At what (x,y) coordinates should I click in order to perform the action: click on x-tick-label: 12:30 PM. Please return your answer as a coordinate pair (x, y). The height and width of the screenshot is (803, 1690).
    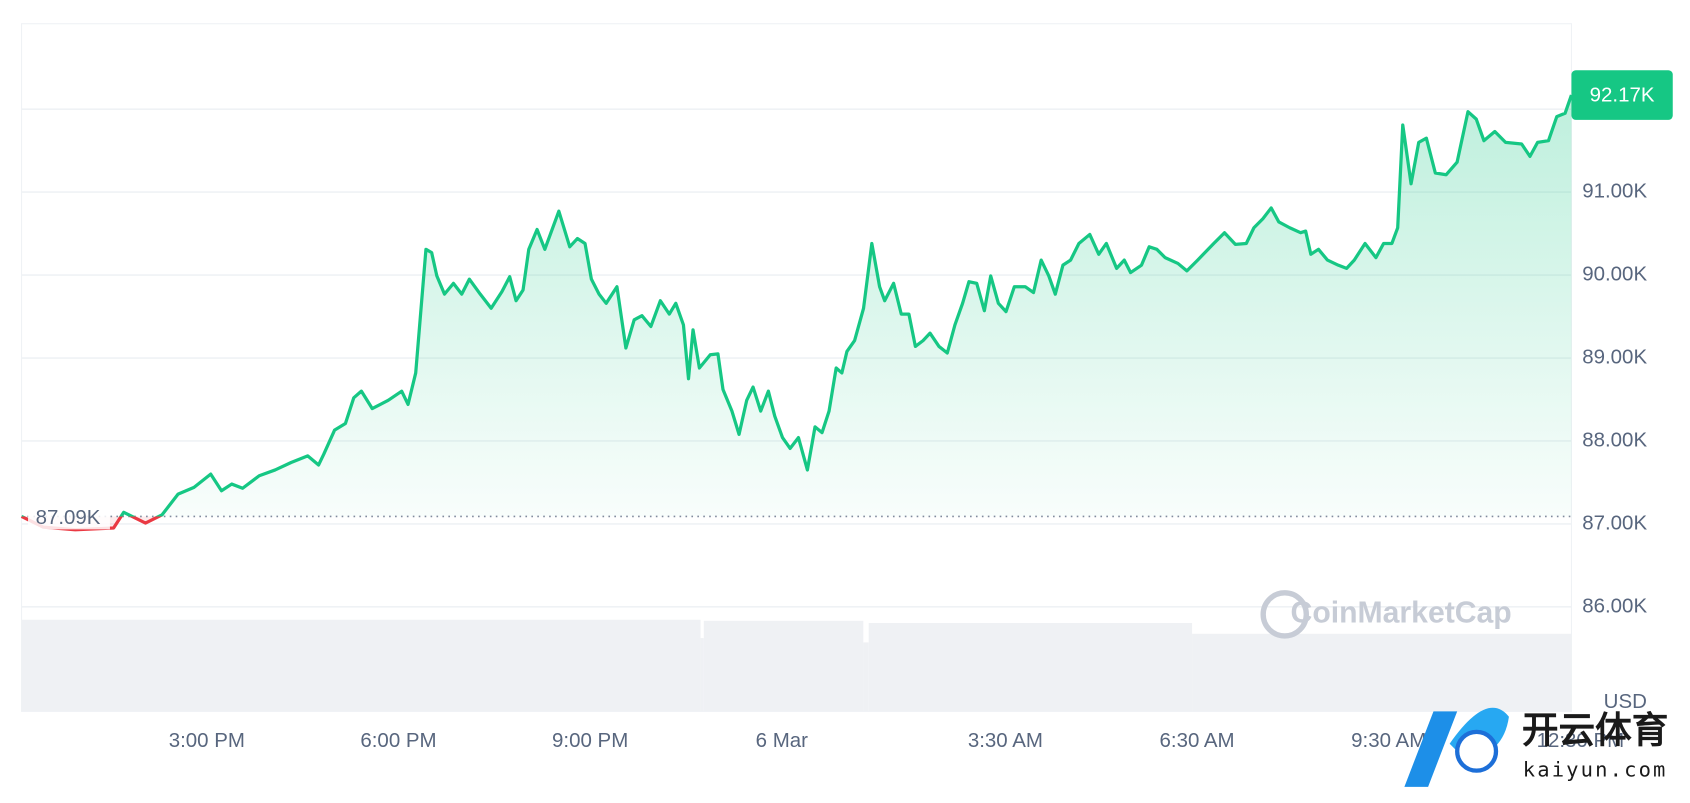
    Looking at the image, I should click on (1581, 740).